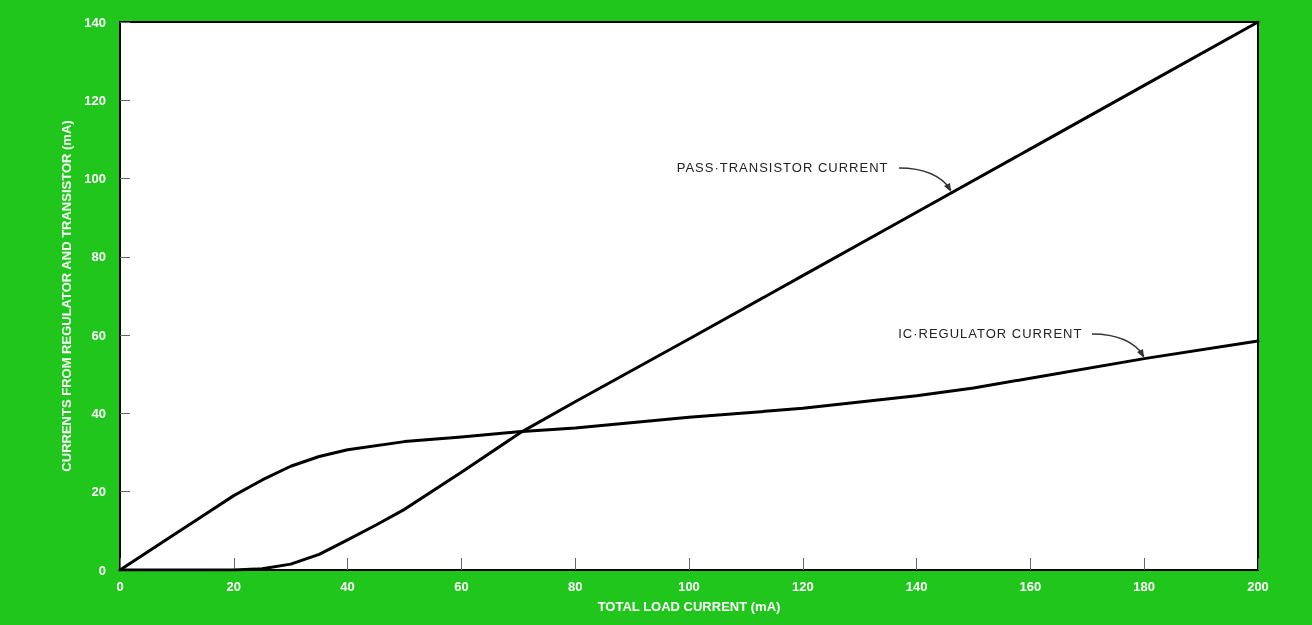 The height and width of the screenshot is (625, 1312). Describe the element at coordinates (120, 586) in the screenshot. I see `x-tick-label: 0` at that location.